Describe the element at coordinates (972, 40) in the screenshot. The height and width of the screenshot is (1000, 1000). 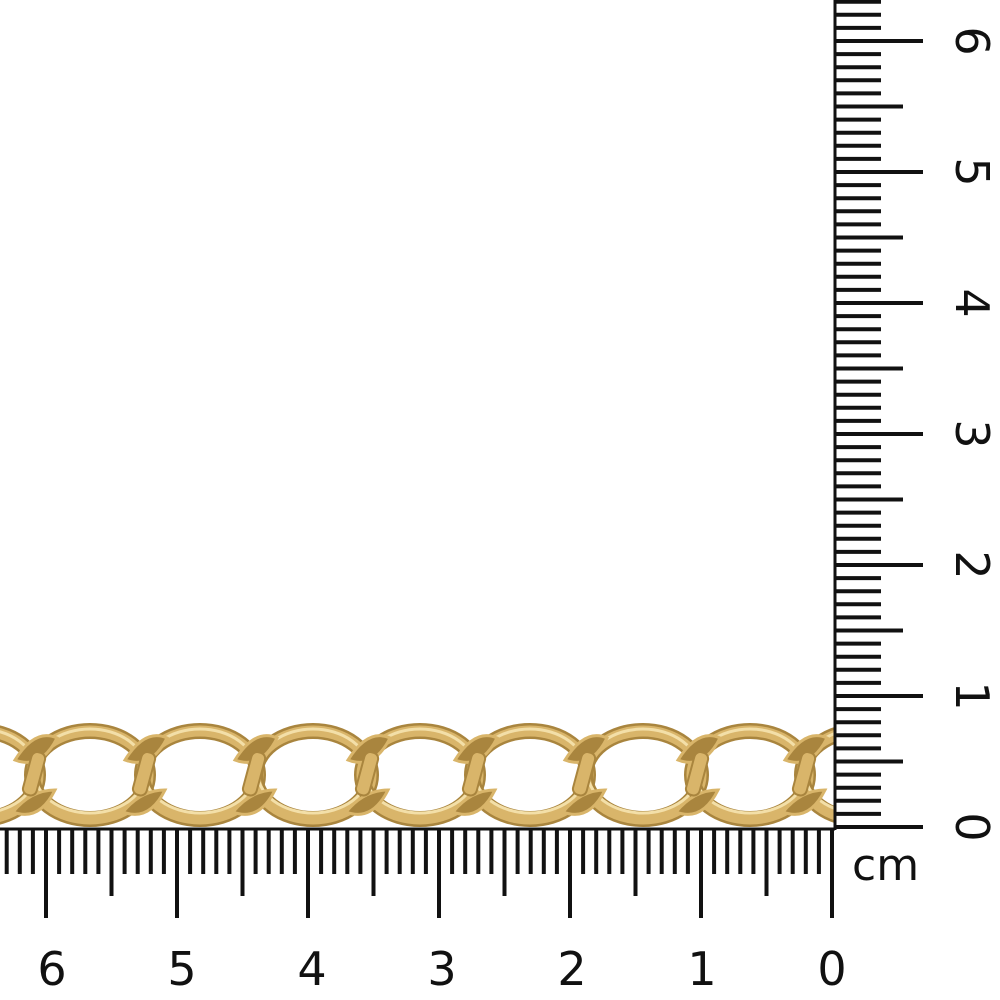
I see `vertical-ruler-label: 6` at that location.